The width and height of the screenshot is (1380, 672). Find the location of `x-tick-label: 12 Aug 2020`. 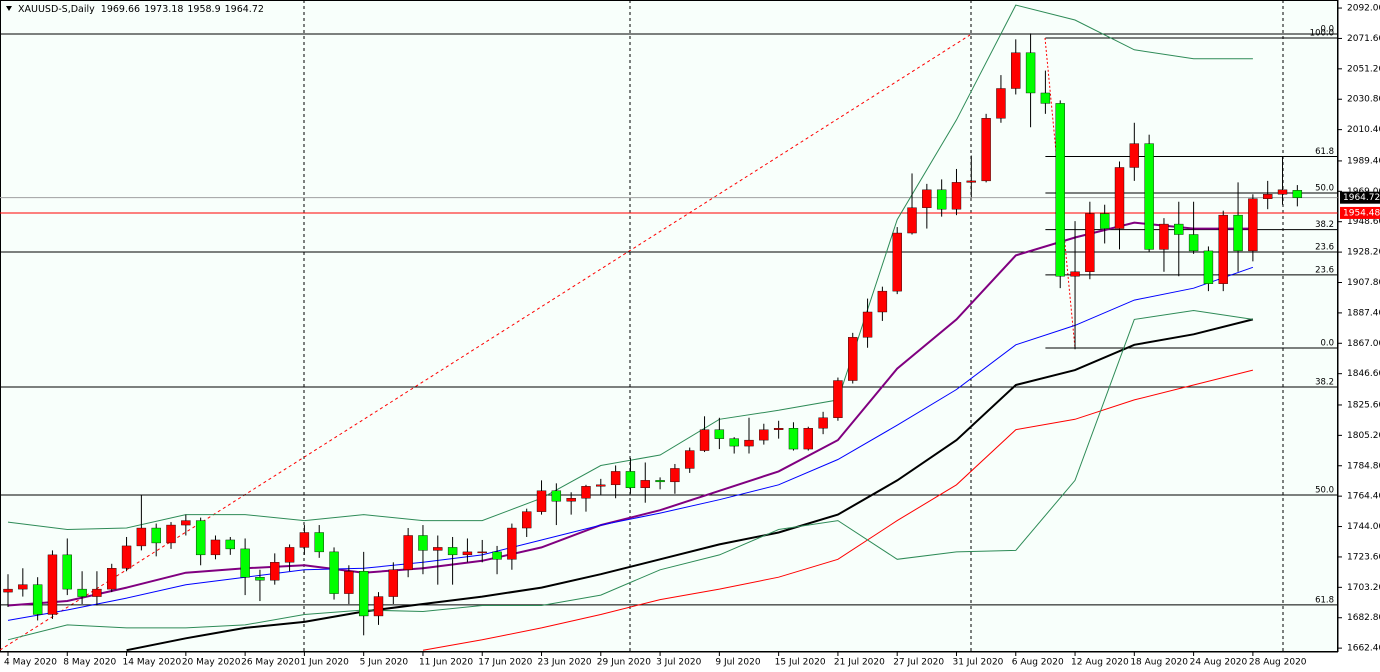

x-tick-label: 12 Aug 2020 is located at coordinates (1100, 663).